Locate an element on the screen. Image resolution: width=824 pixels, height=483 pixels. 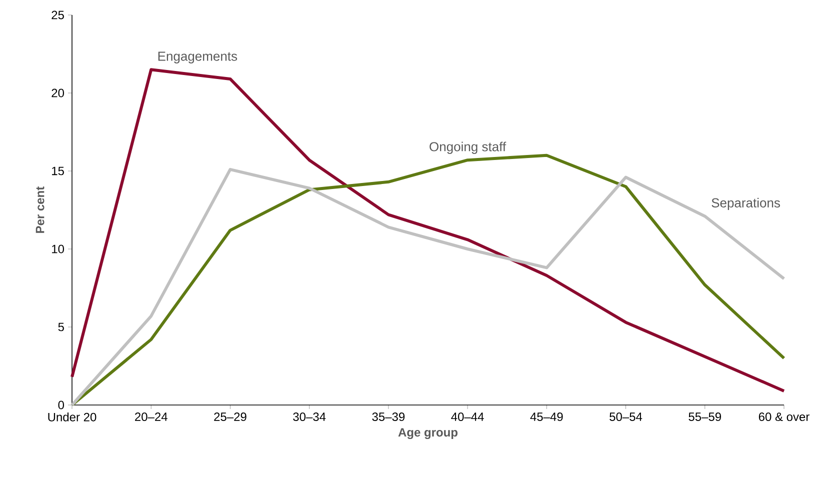
x-tick-label: 40–44 is located at coordinates (467, 417).